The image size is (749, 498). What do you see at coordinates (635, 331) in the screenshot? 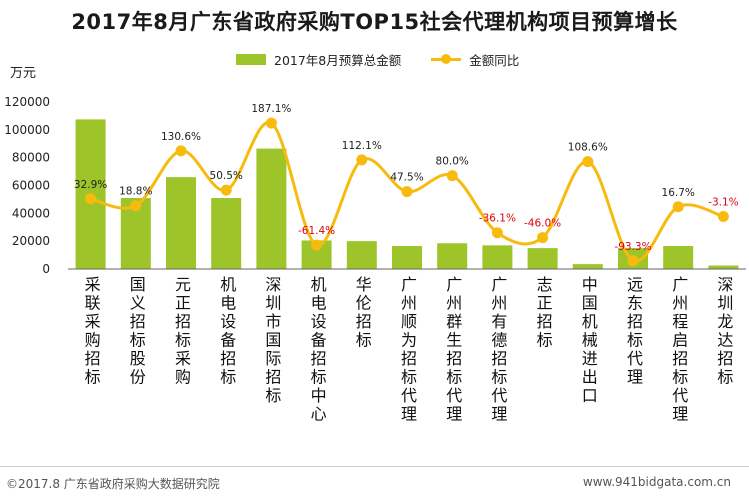
I see `x-category-label: 远东招标代理` at bounding box center [635, 331].